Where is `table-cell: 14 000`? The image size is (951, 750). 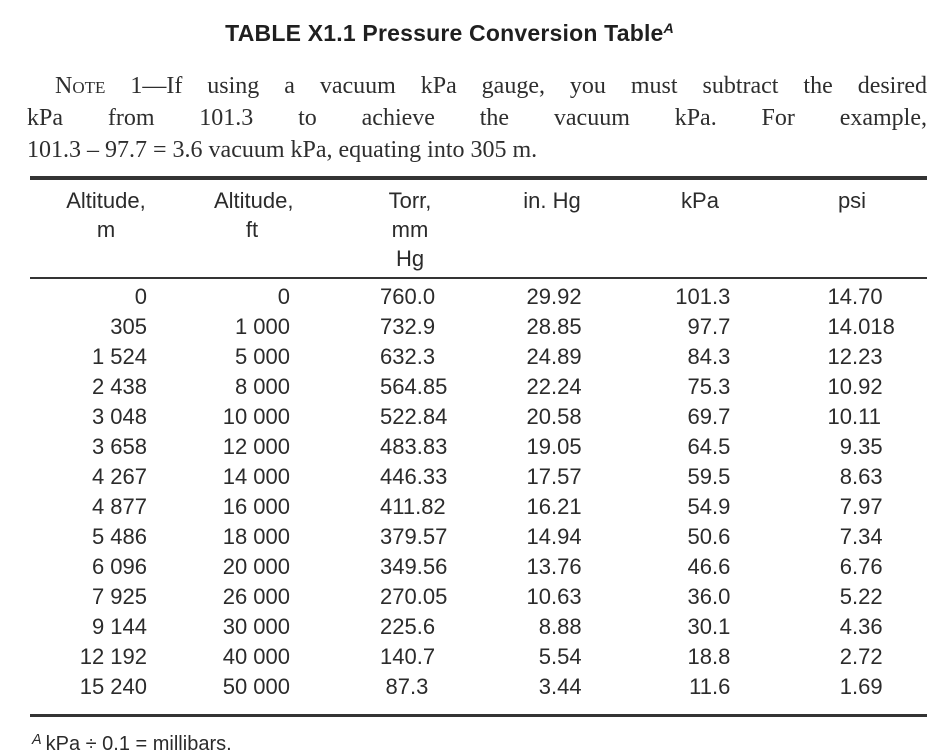 table-cell: 14 000 is located at coordinates (256, 476).